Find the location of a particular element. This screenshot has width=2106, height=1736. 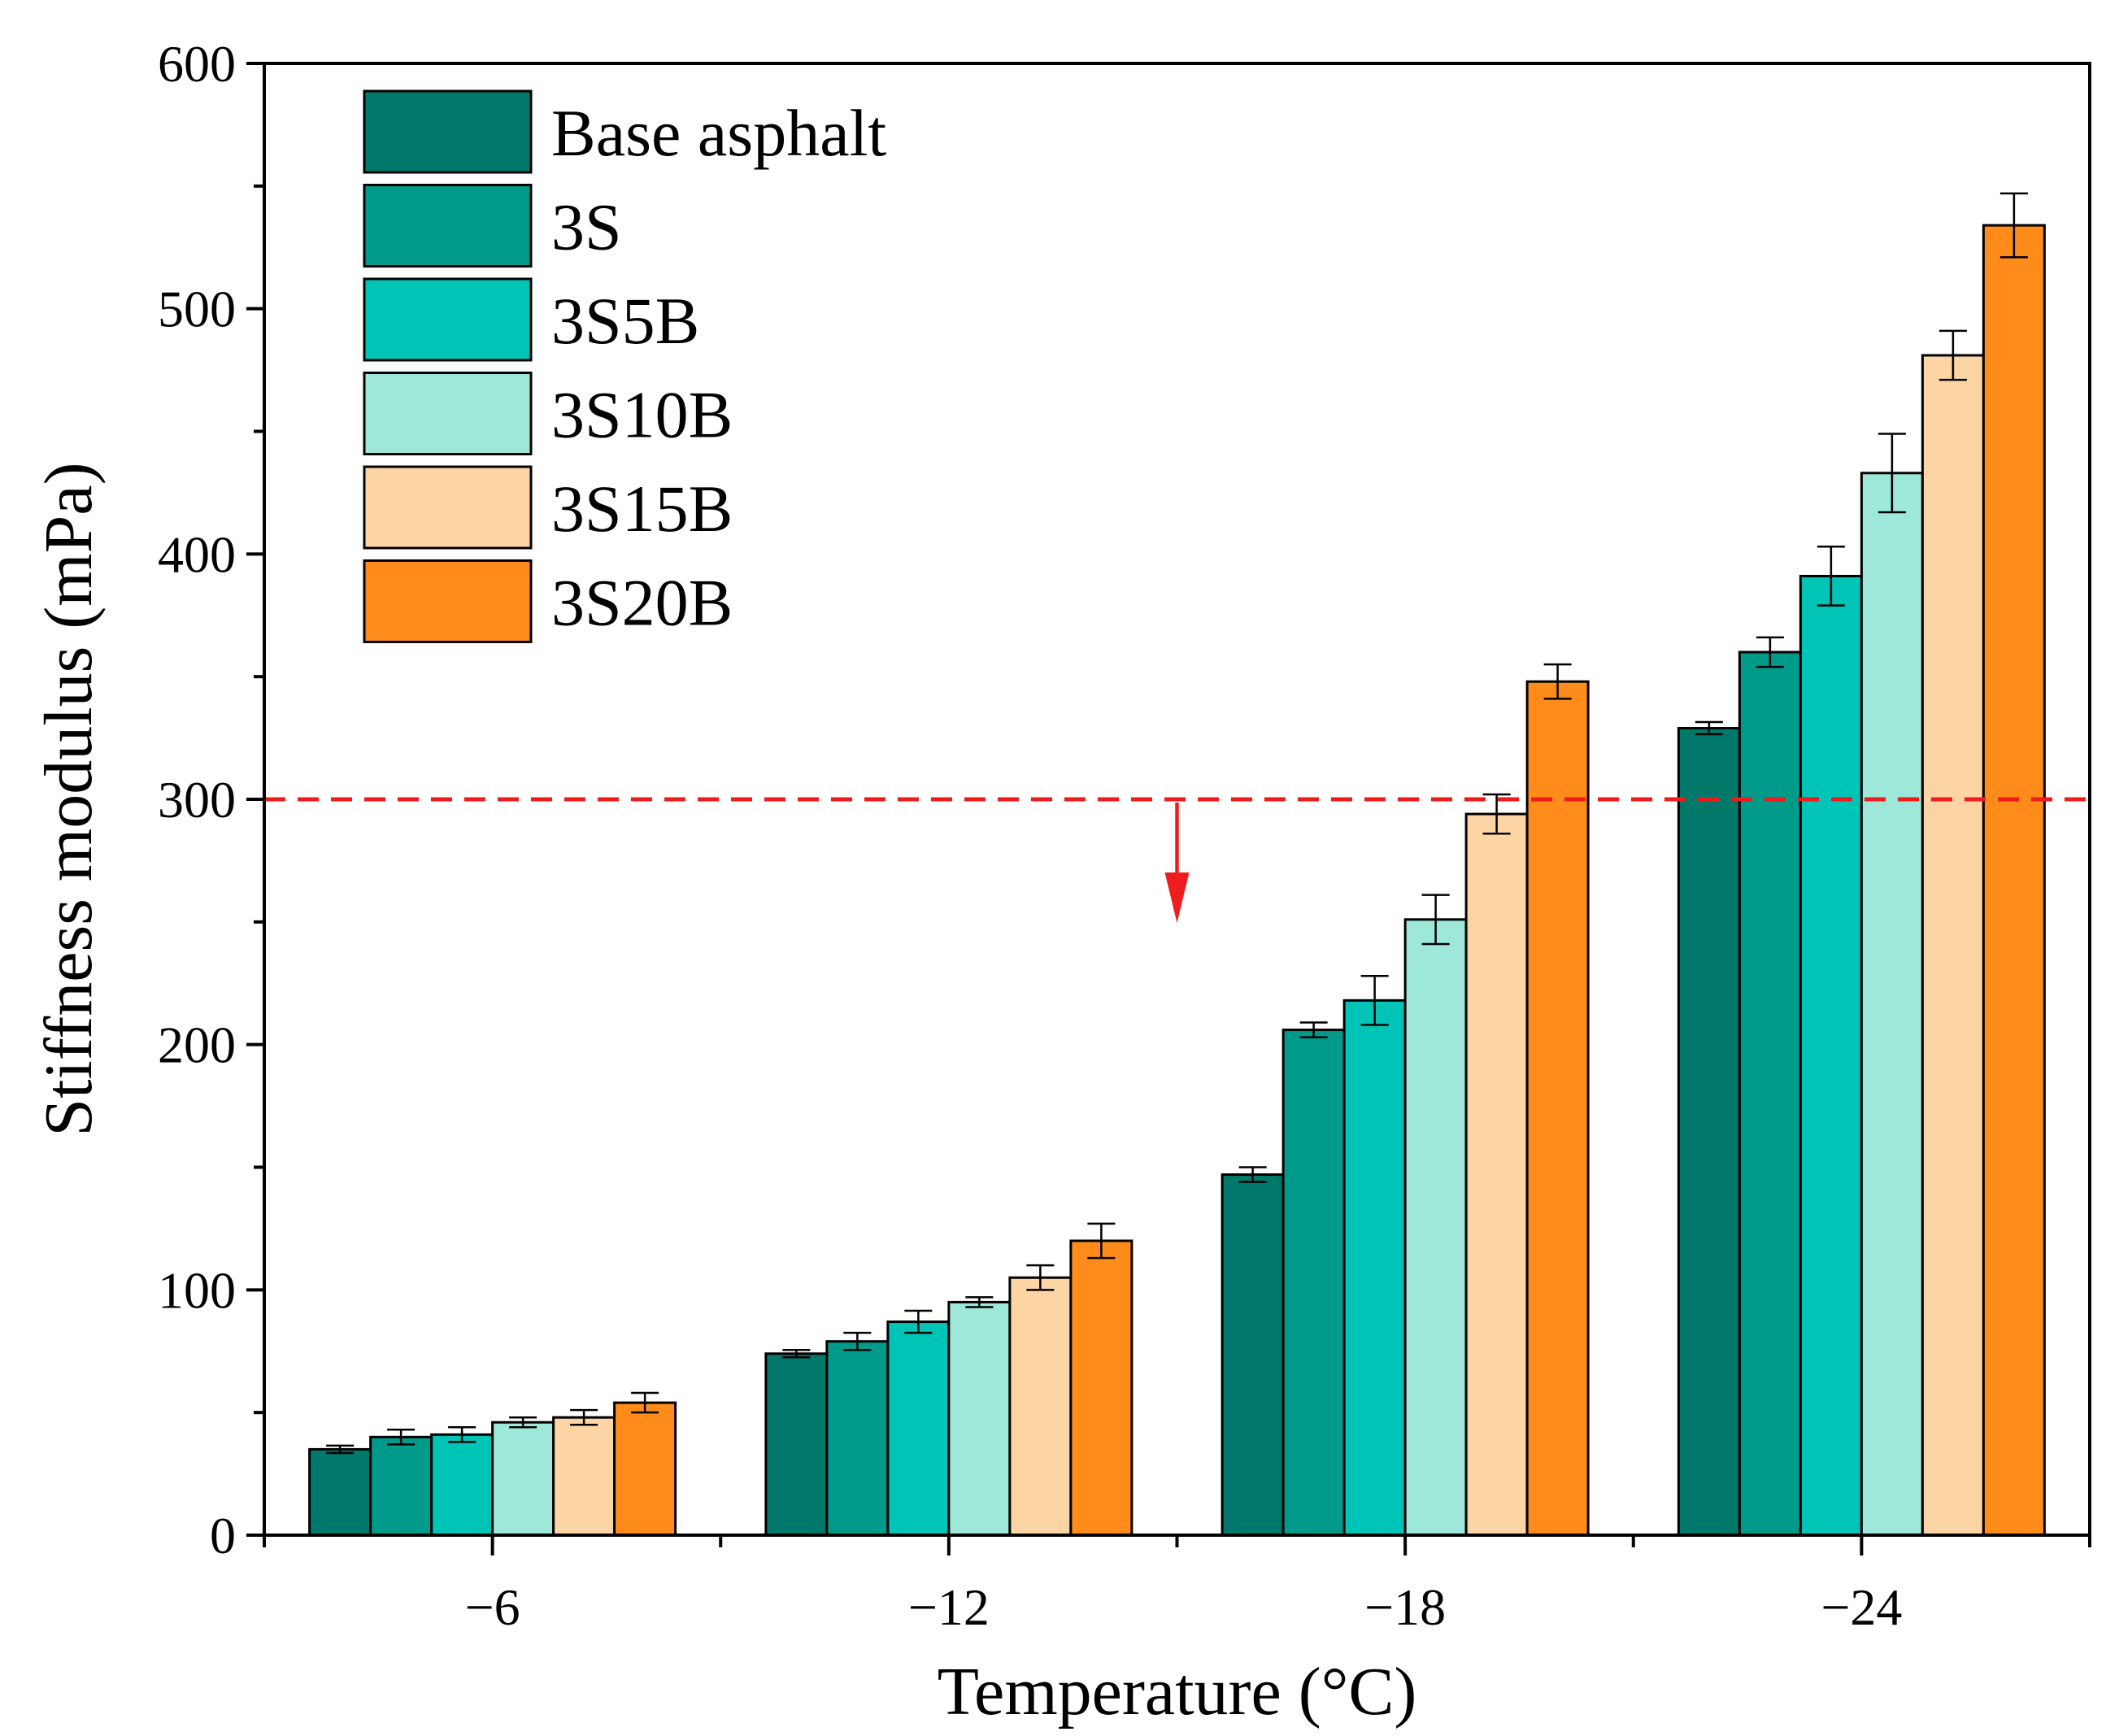

y-axis-title: Stiffness modulus (mPa) is located at coordinates (69, 799).